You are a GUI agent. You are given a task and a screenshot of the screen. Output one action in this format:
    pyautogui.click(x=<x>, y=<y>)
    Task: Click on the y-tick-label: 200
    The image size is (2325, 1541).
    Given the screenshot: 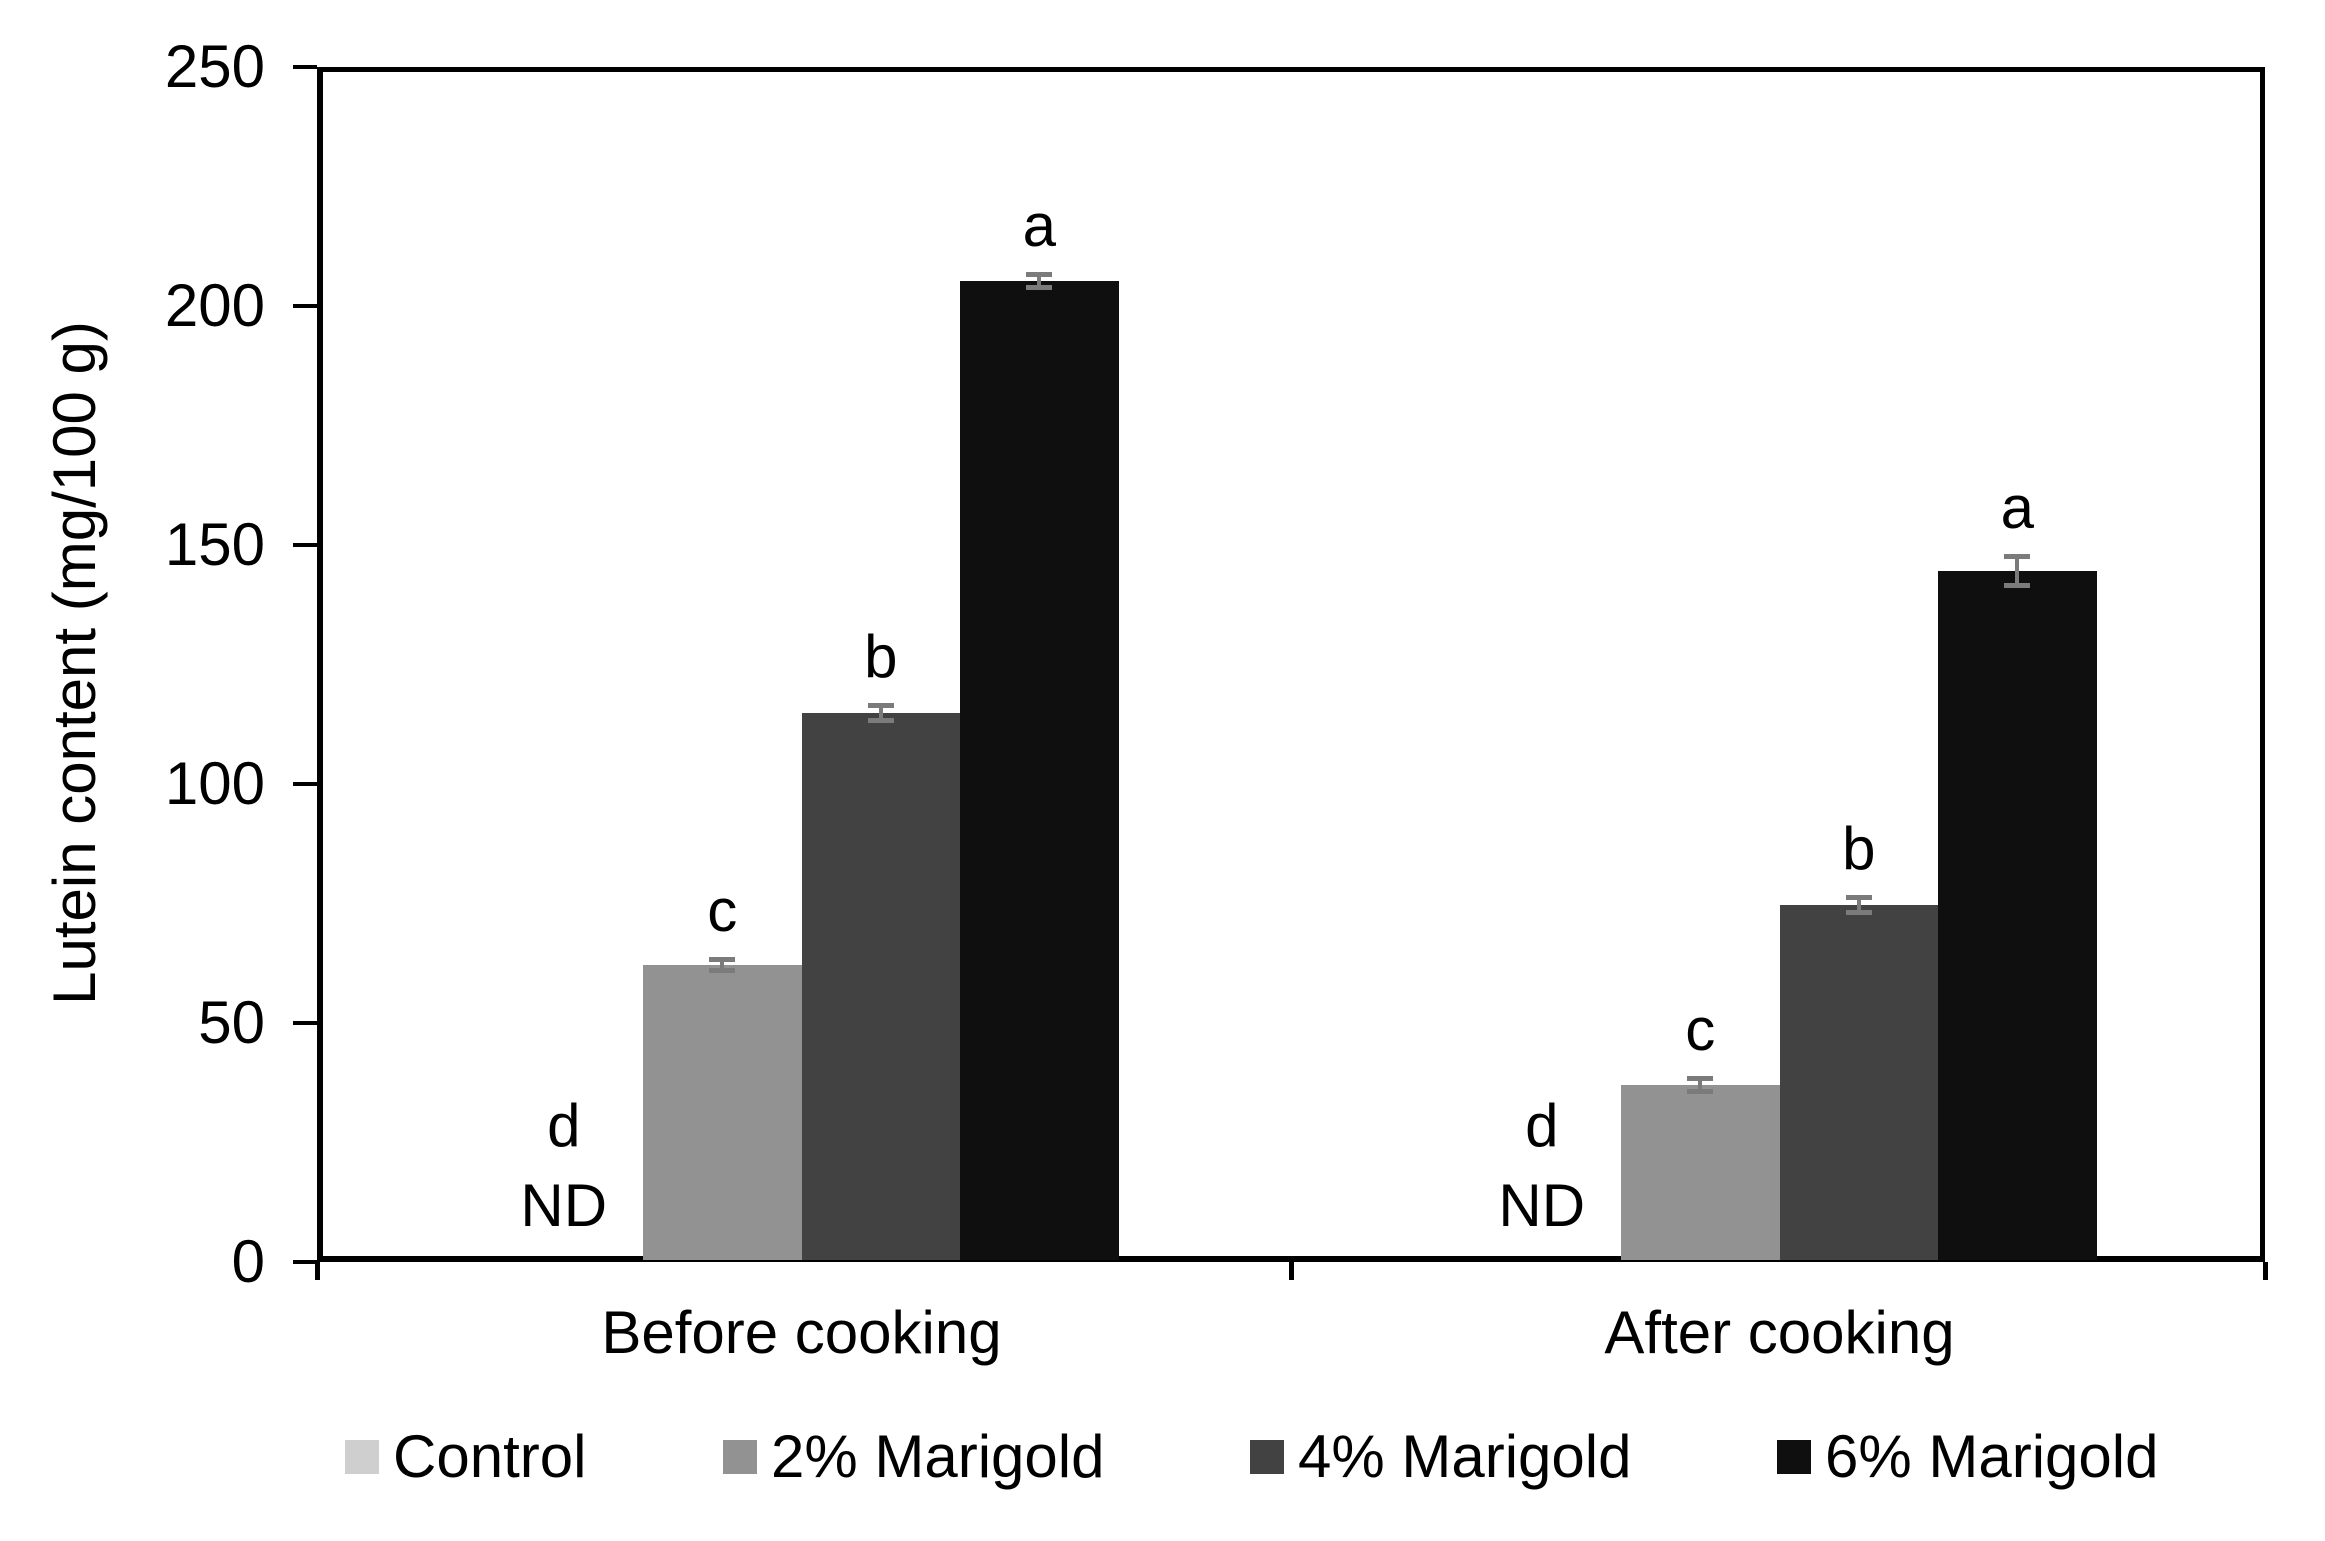 What is the action you would take?
    pyautogui.click(x=214, y=305)
    